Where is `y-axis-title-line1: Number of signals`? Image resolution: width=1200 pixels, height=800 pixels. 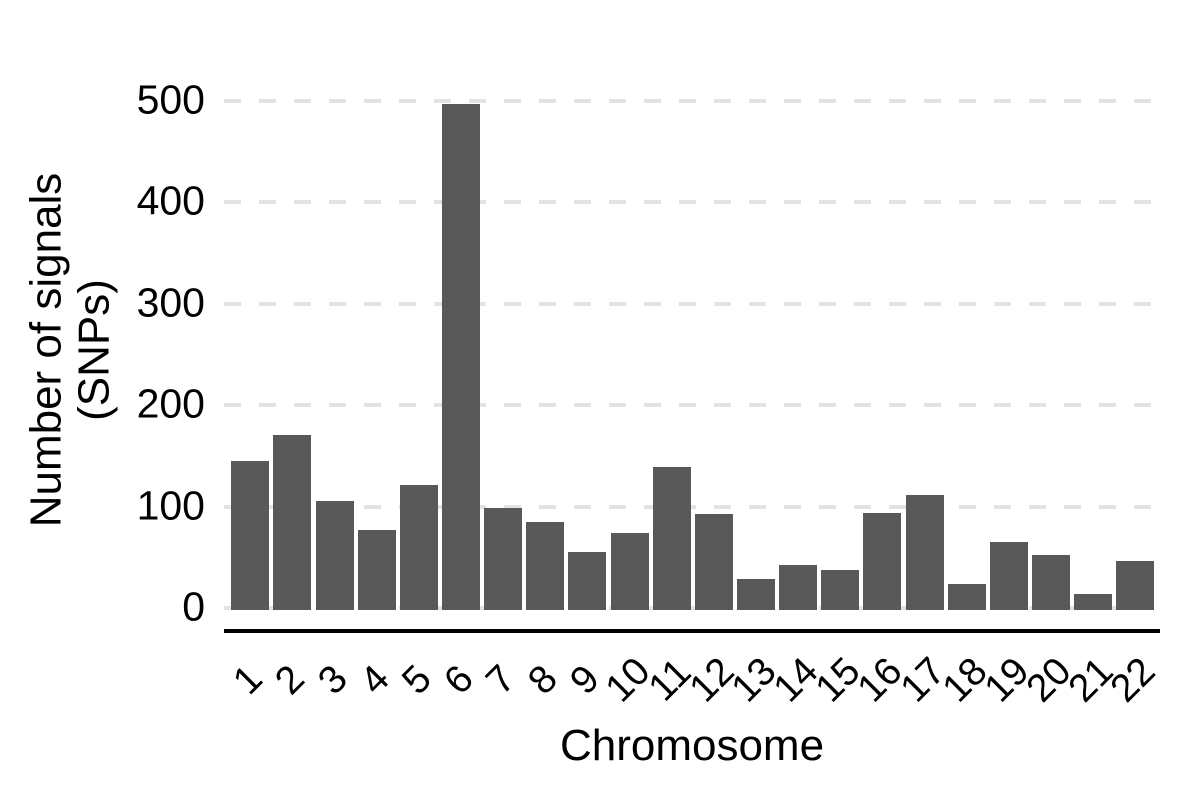
y-axis-title-line1: Number of signals is located at coordinates (46, 350).